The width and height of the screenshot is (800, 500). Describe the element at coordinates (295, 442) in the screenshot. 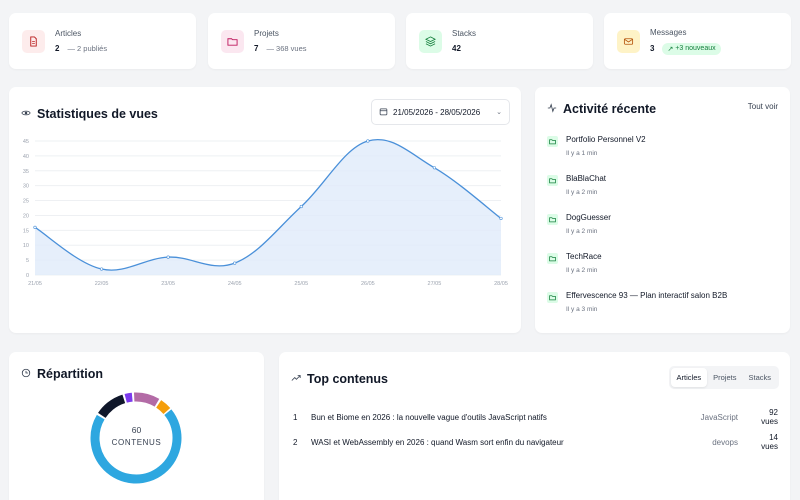

I see `row-rank: 2` at that location.